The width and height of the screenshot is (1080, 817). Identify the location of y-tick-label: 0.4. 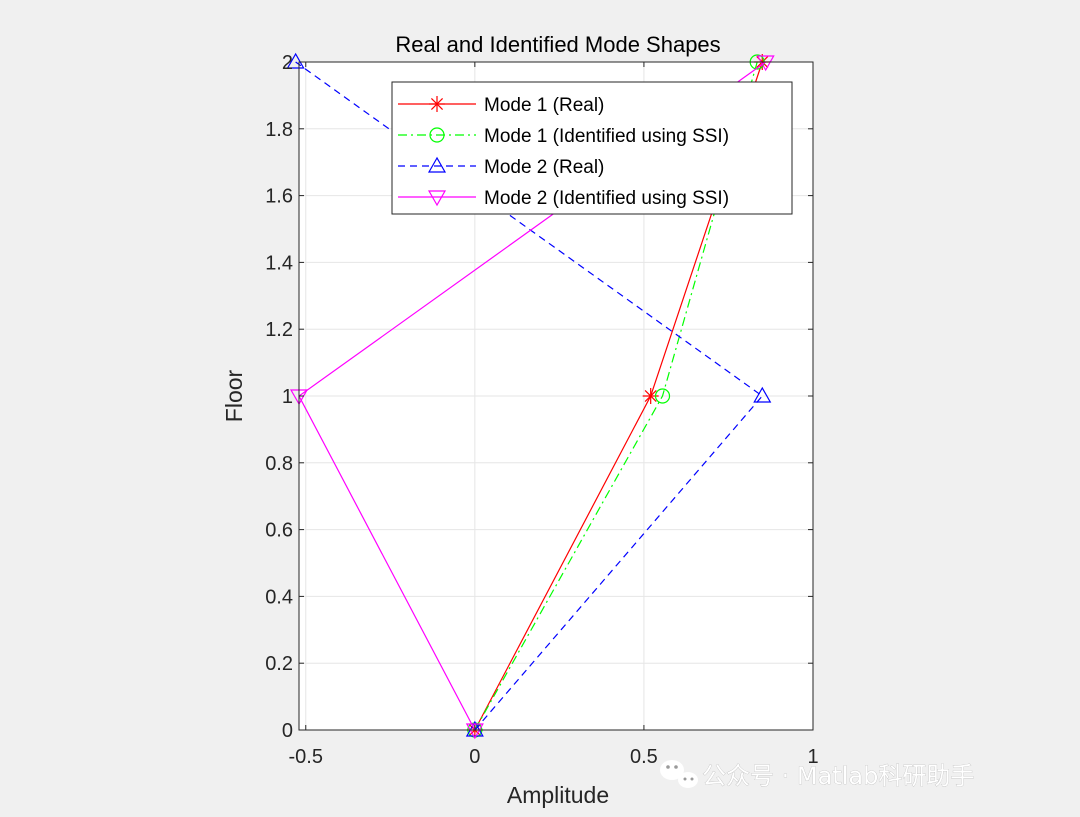
(279, 597).